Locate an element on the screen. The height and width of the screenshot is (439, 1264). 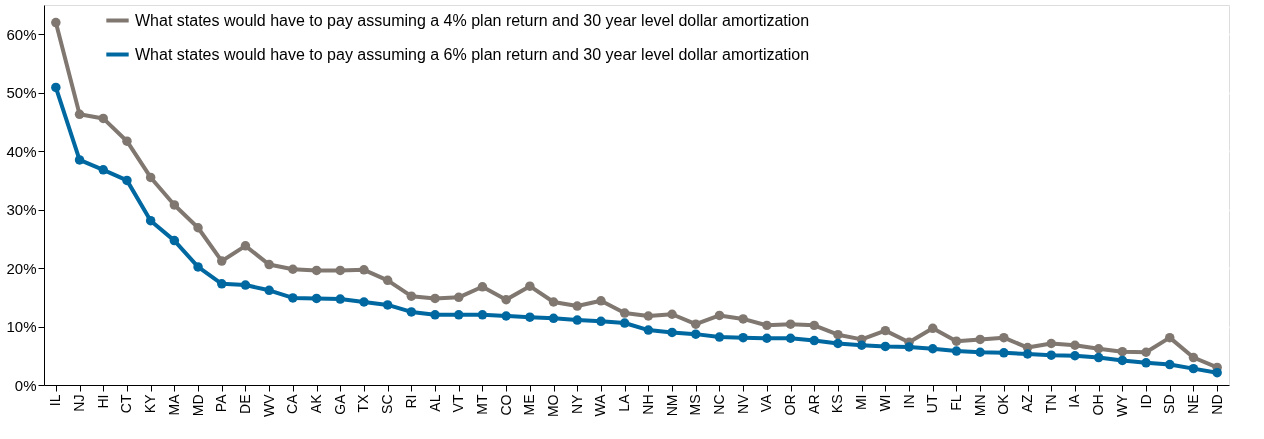
y-tick-label: 30% is located at coordinates (21, 210).